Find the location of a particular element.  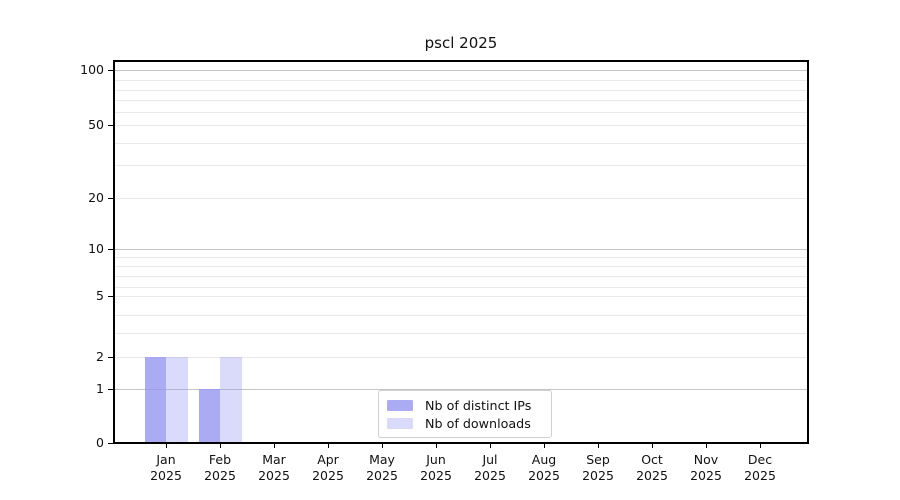

x-tick-month: Feb is located at coordinates (220, 459).